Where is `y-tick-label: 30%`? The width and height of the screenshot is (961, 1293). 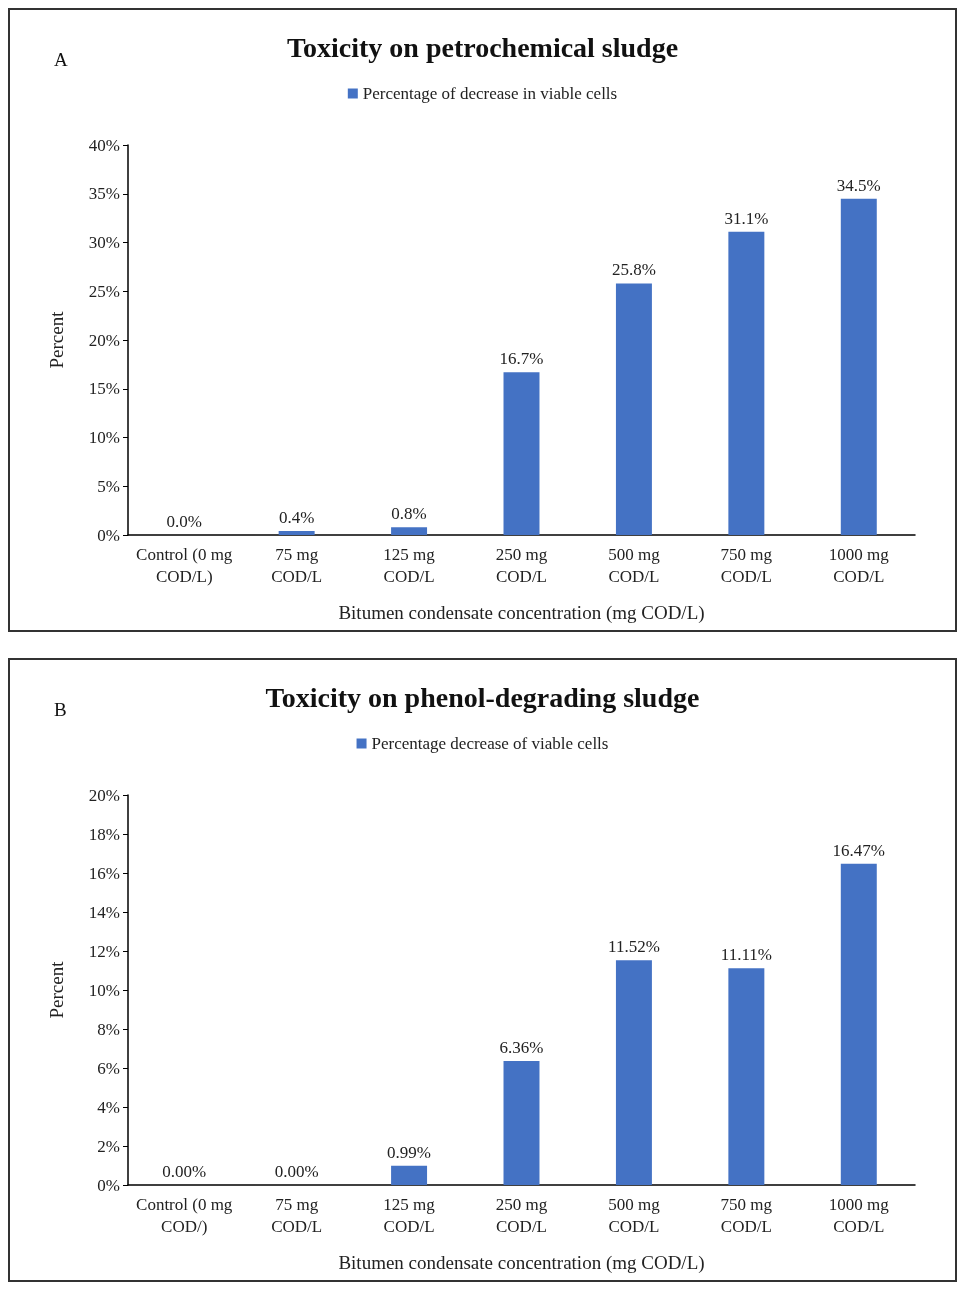 y-tick-label: 30% is located at coordinates (104, 242).